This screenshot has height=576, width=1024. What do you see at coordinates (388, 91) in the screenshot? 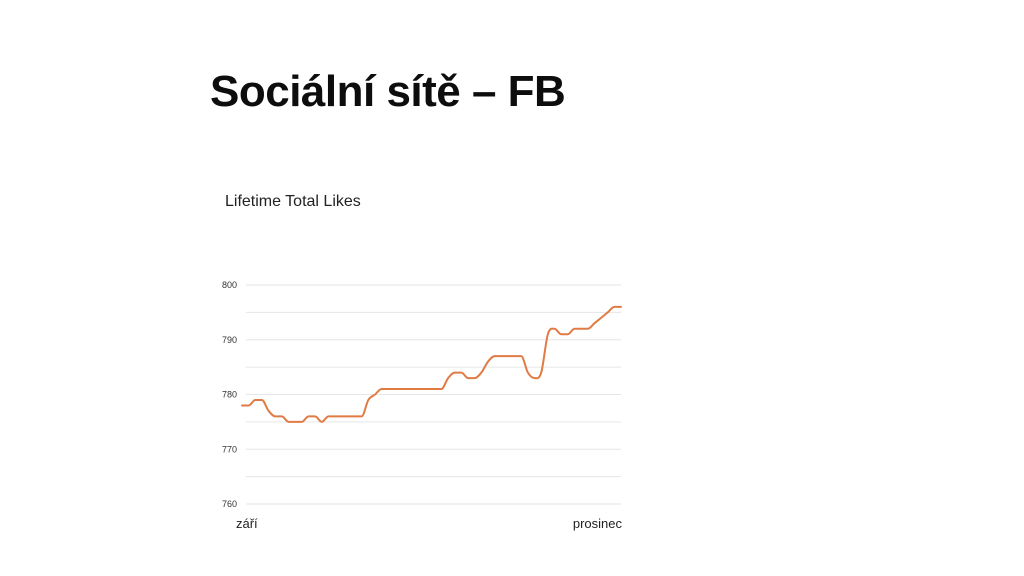
I see `slide-title: Sociální sítě – FB` at bounding box center [388, 91].